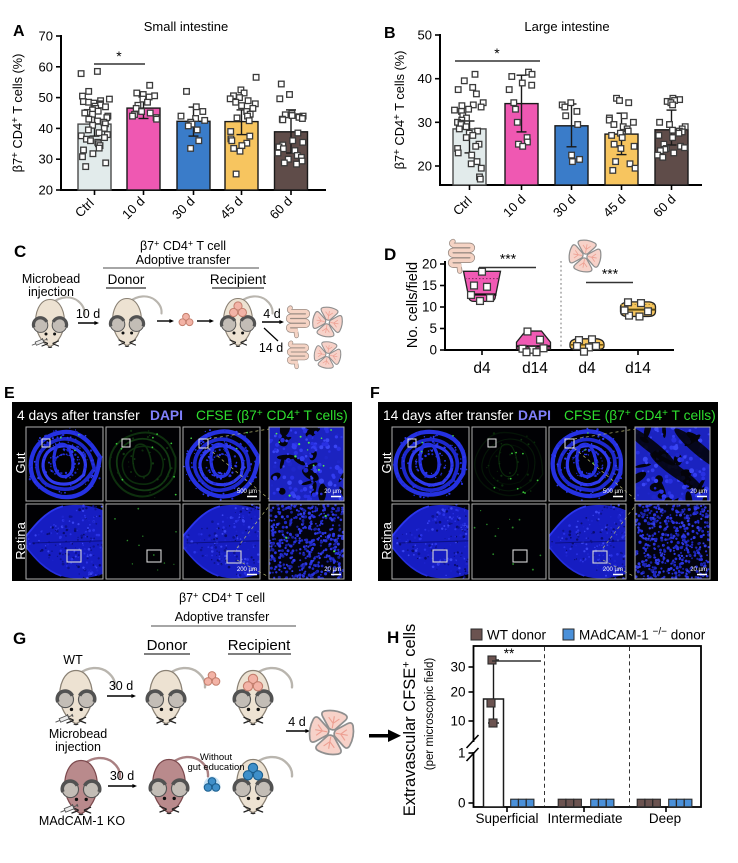 This screenshot has width=738, height=863. What do you see at coordinates (9, 393) in the screenshot?
I see `svg-text: E` at bounding box center [9, 393].